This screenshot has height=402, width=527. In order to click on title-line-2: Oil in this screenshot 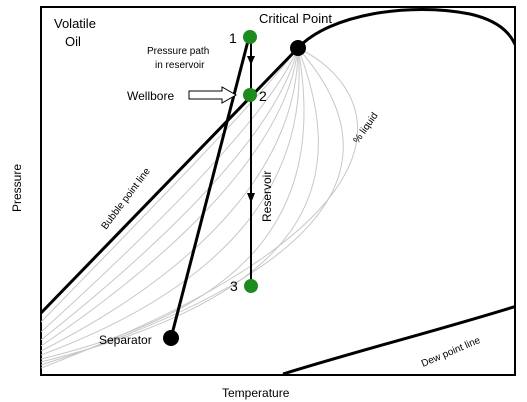, I will do `click(73, 41)`.